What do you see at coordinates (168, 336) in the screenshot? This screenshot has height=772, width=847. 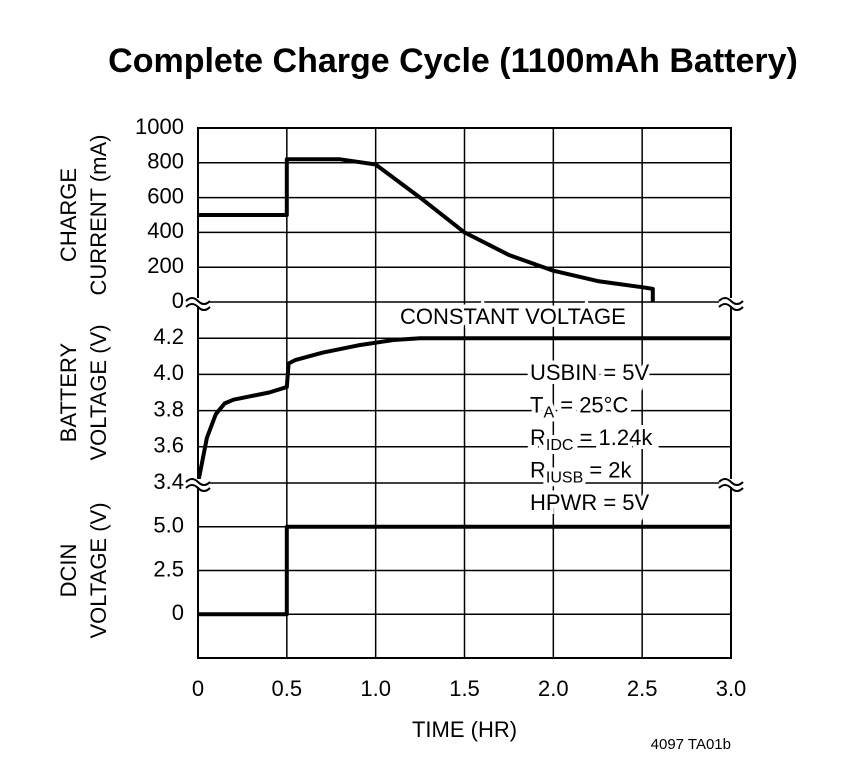 I see `y-tick-label: 4.2` at bounding box center [168, 336].